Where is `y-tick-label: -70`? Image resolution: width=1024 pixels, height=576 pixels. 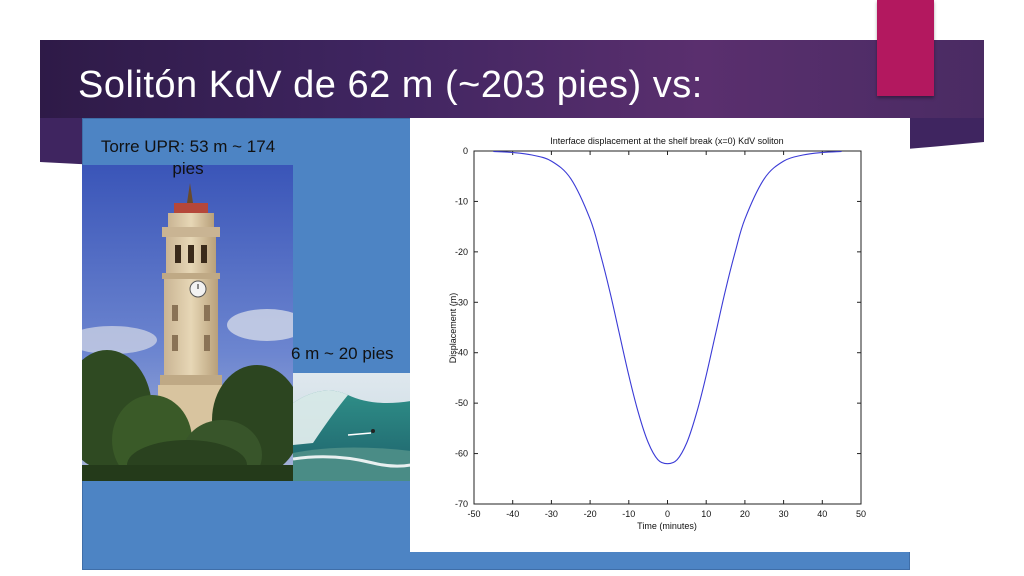
y-tick-label: -70 is located at coordinates (461, 504).